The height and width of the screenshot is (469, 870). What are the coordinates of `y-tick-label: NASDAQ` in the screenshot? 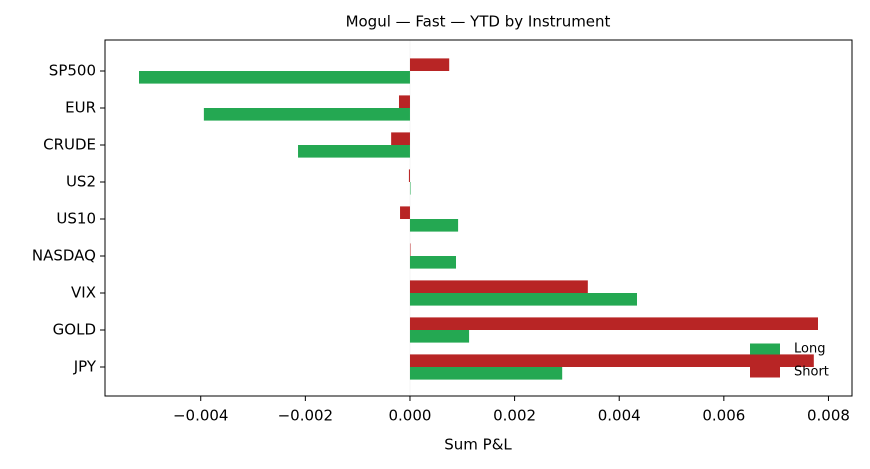 It's located at (64, 256).